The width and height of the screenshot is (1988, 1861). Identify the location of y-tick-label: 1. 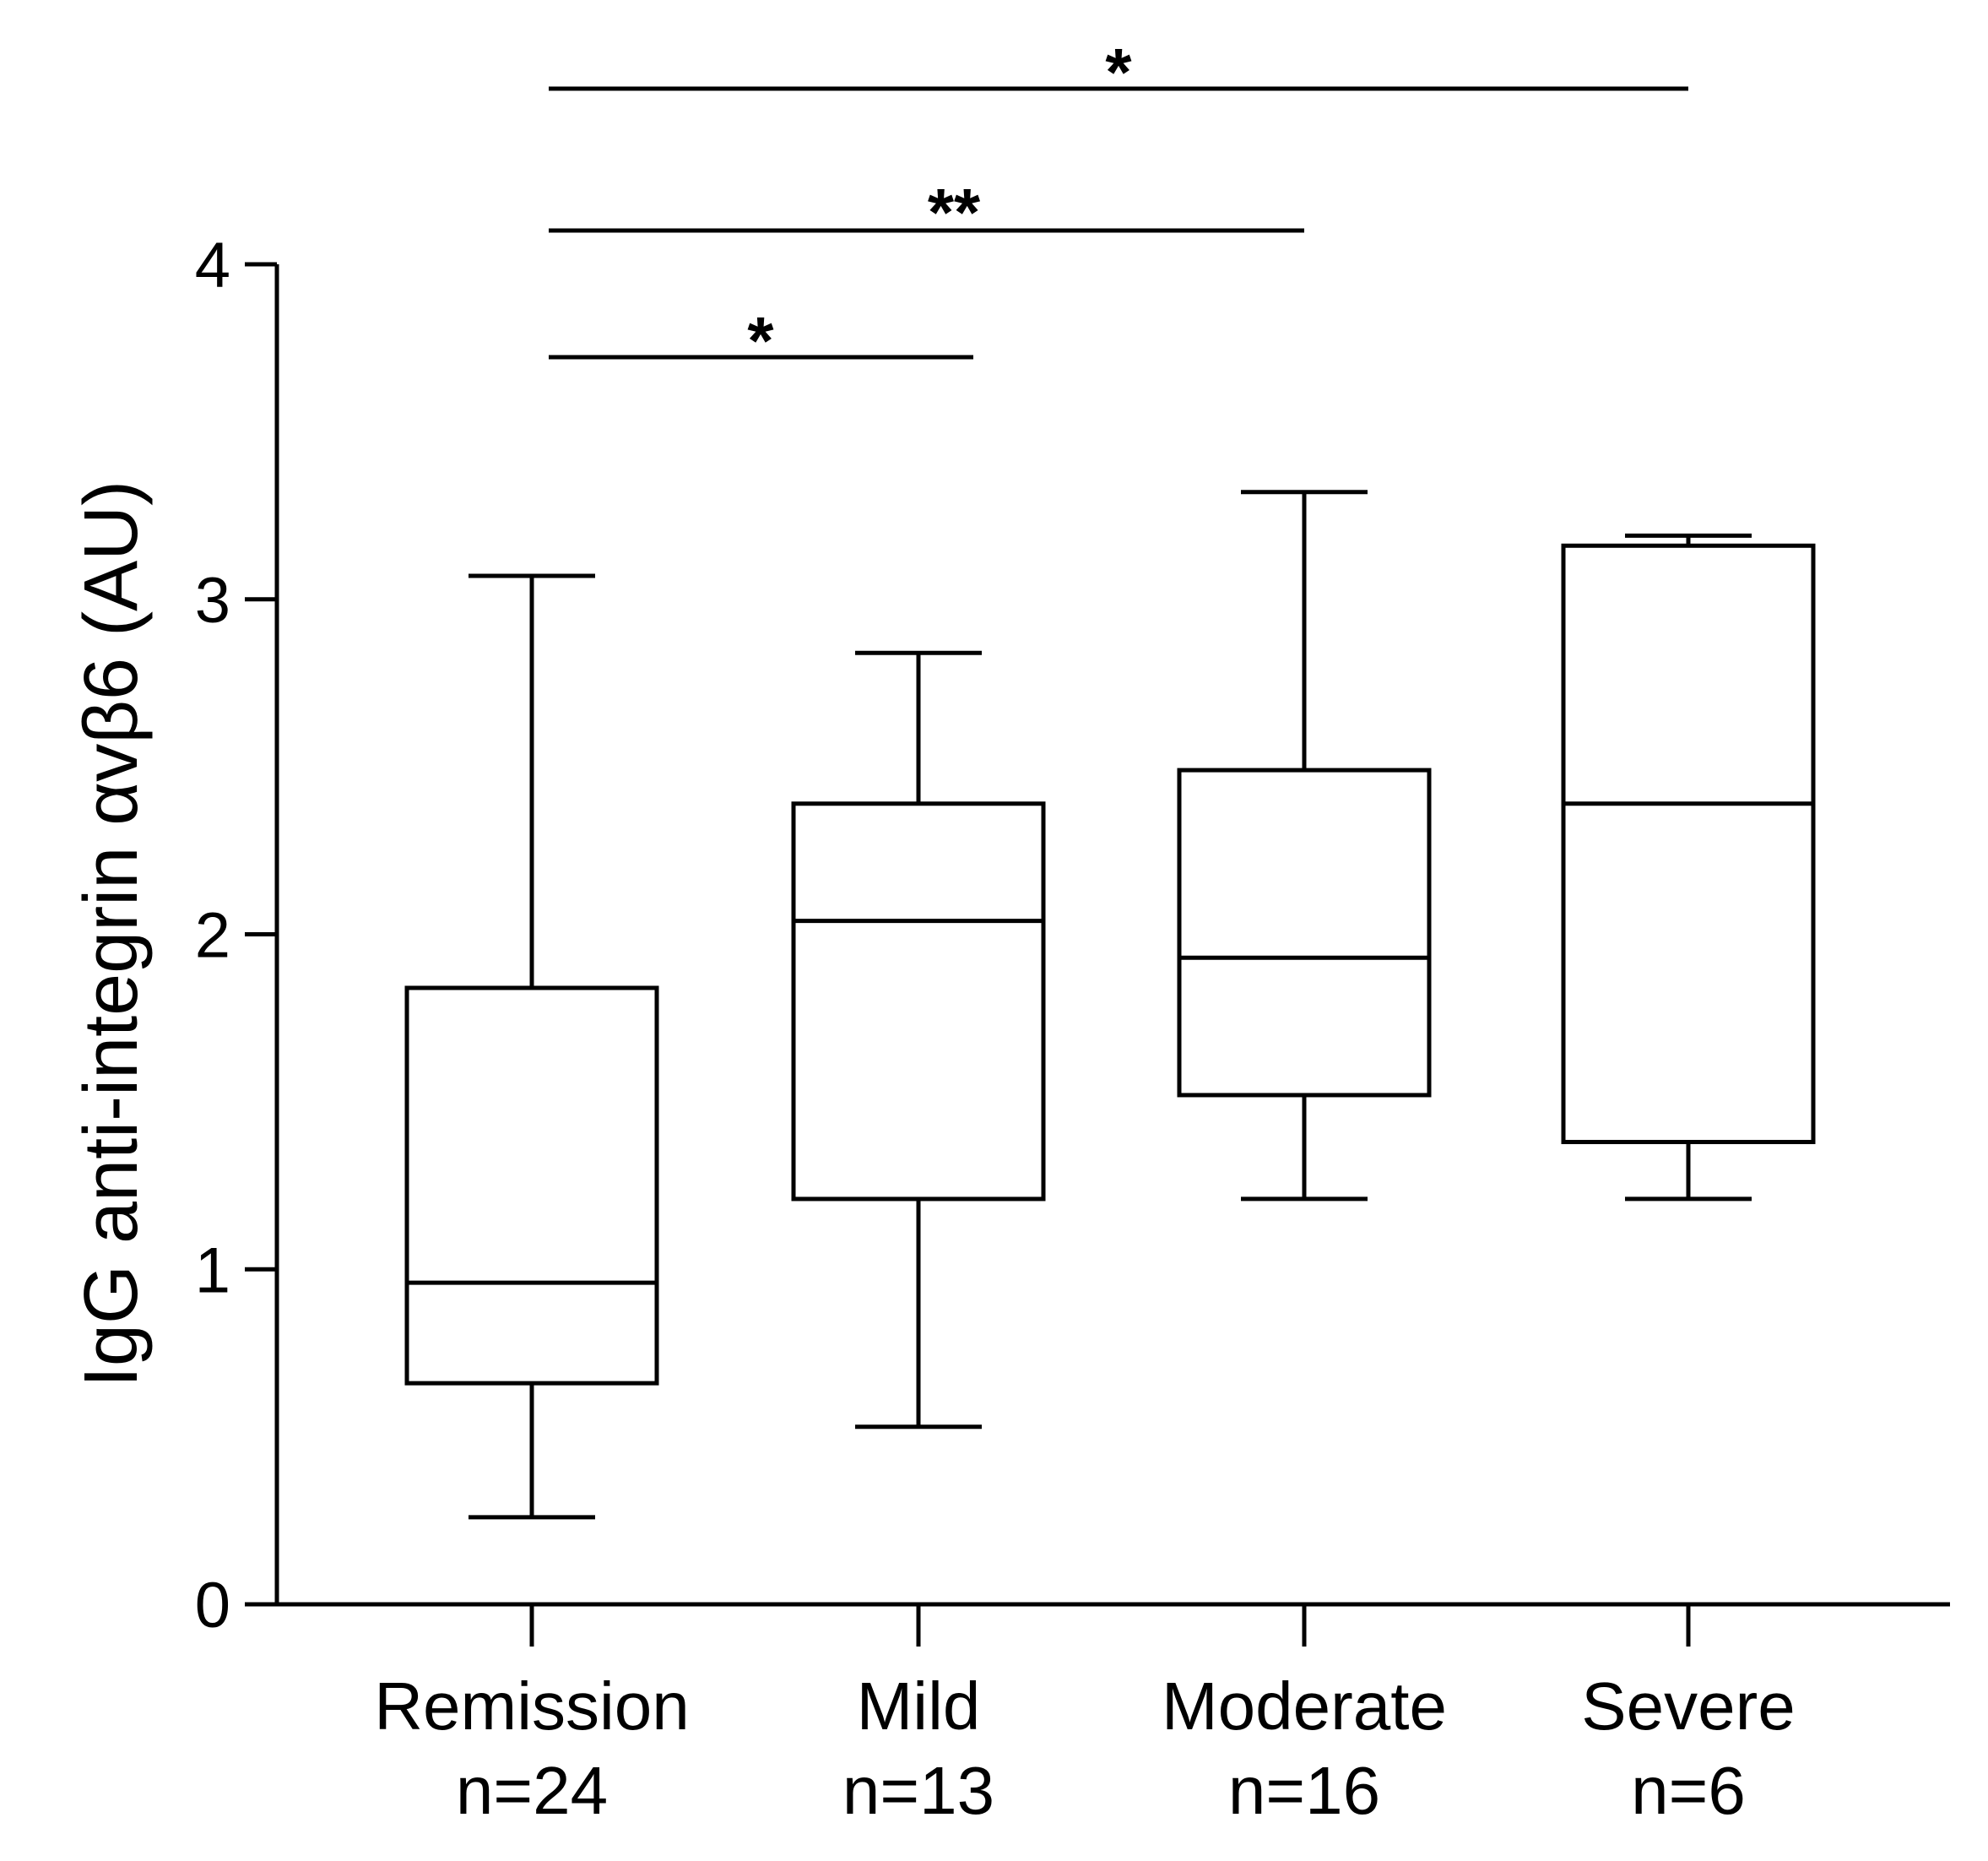
(212, 1270).